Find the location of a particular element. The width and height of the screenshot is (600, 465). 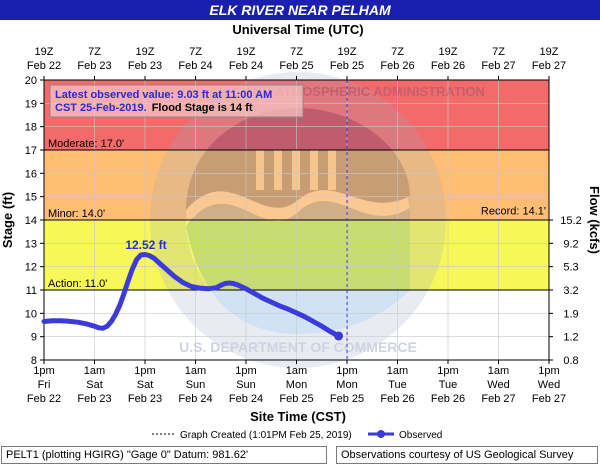

y-tick-label: 10 is located at coordinates (31, 314).